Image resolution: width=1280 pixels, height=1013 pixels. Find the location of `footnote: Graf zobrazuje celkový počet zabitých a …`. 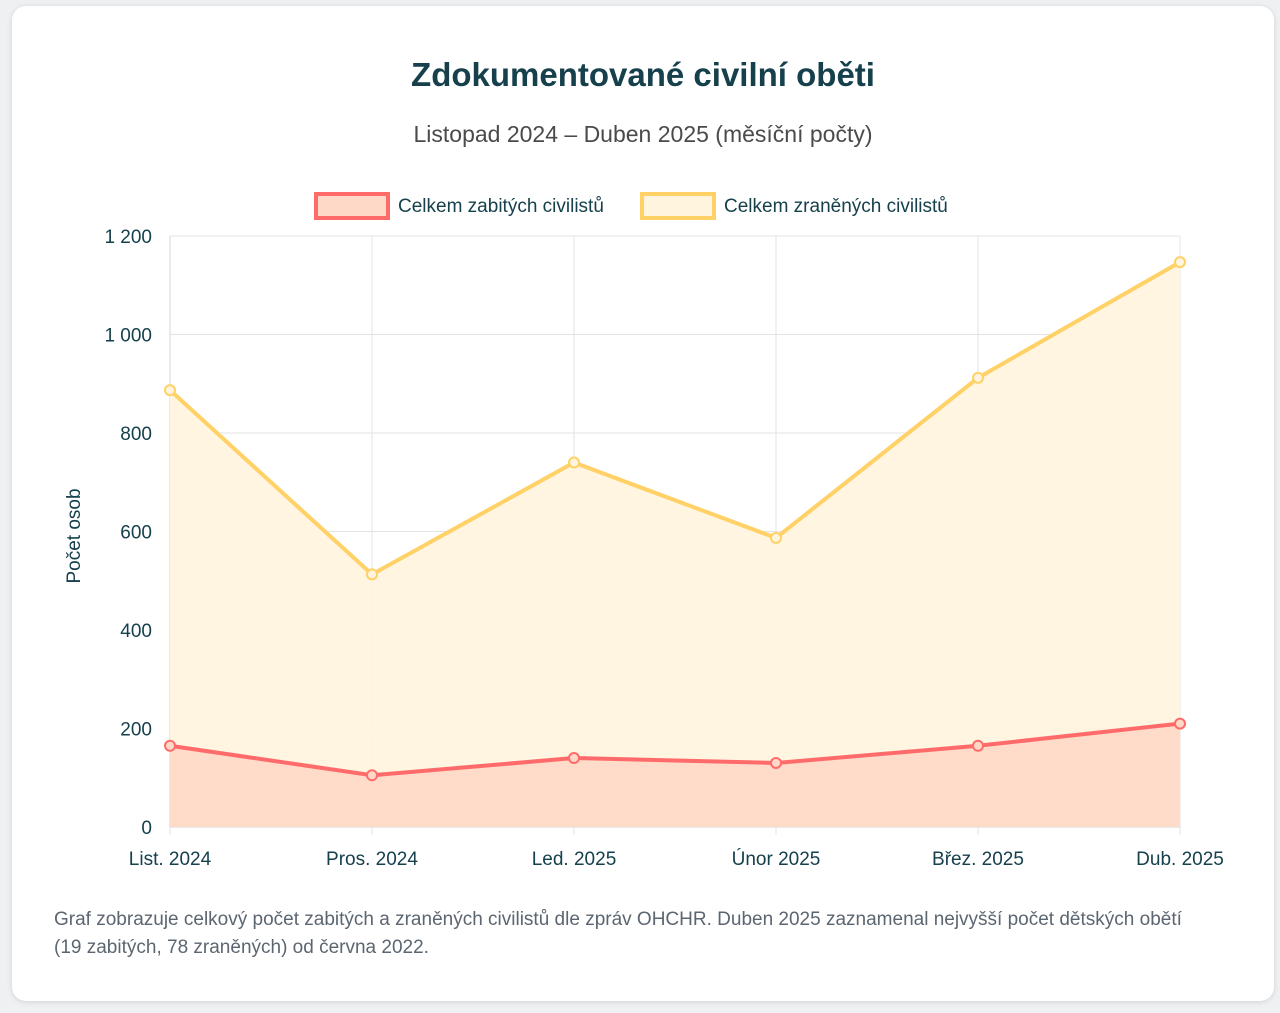

footnote: Graf zobrazuje celkový počet zabitých a … is located at coordinates (618, 933).